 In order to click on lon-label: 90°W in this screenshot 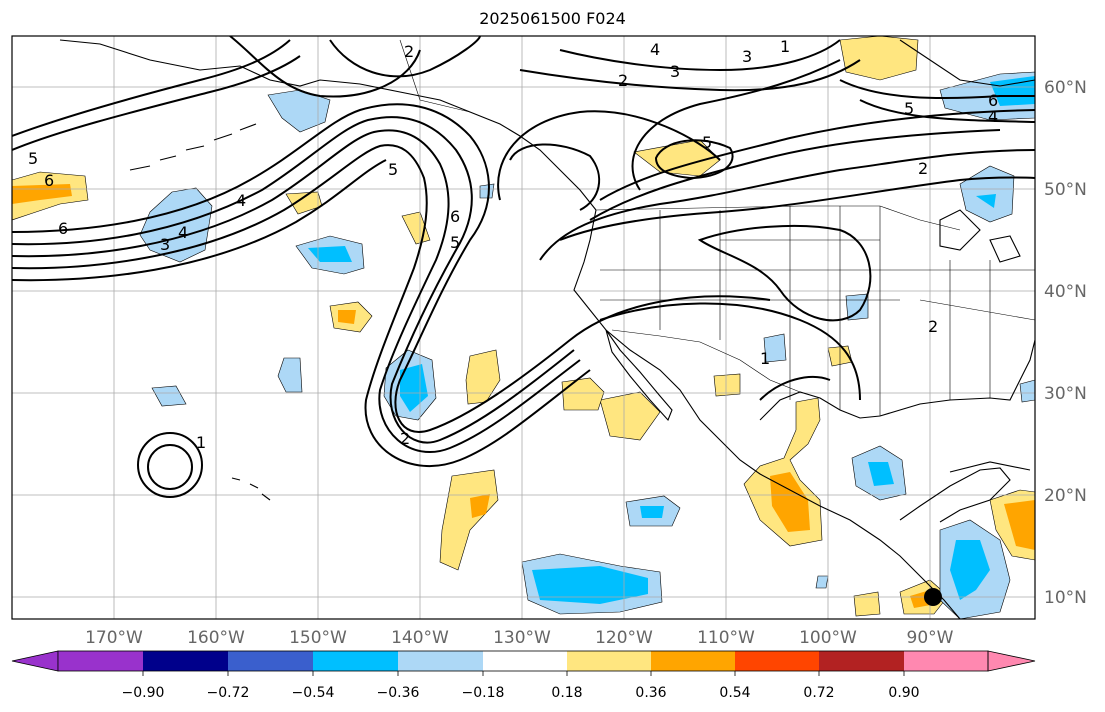, I will do `click(930, 638)`.